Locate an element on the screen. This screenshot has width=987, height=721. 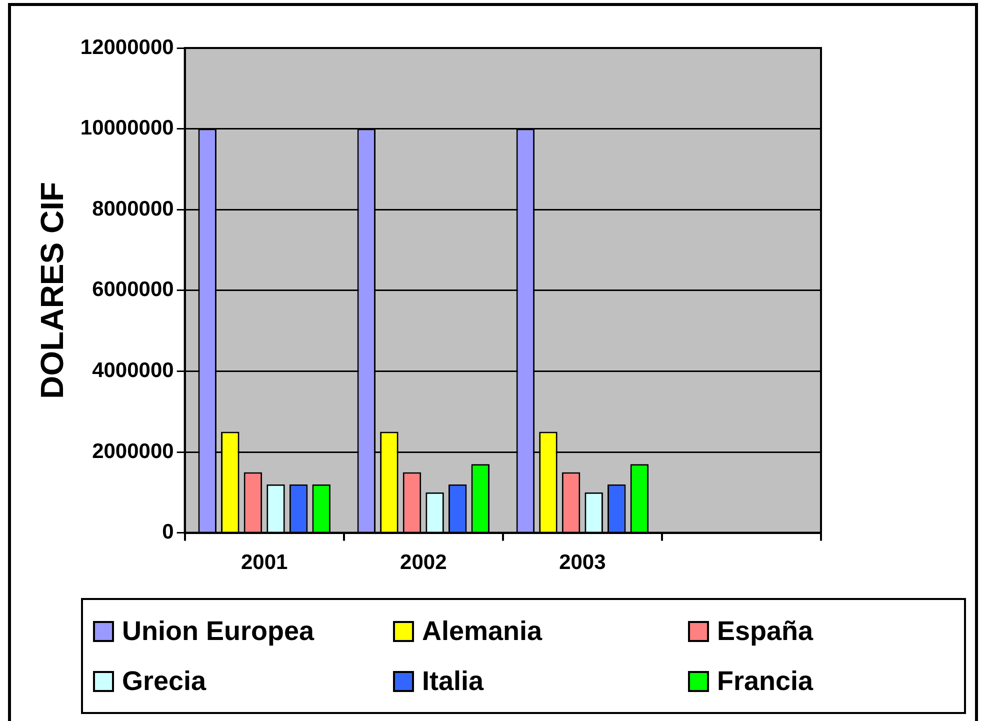
y-tick-label: 0 is located at coordinates (168, 532).